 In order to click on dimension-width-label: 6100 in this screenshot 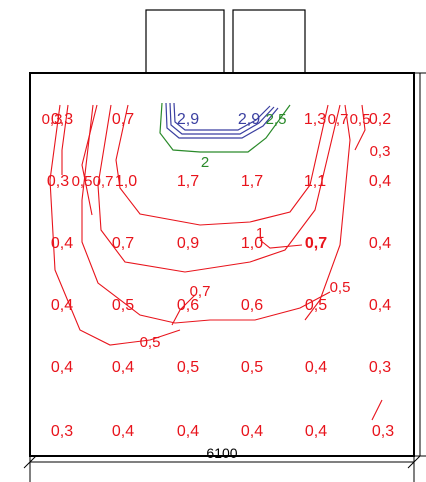, I will do `click(221, 453)`.